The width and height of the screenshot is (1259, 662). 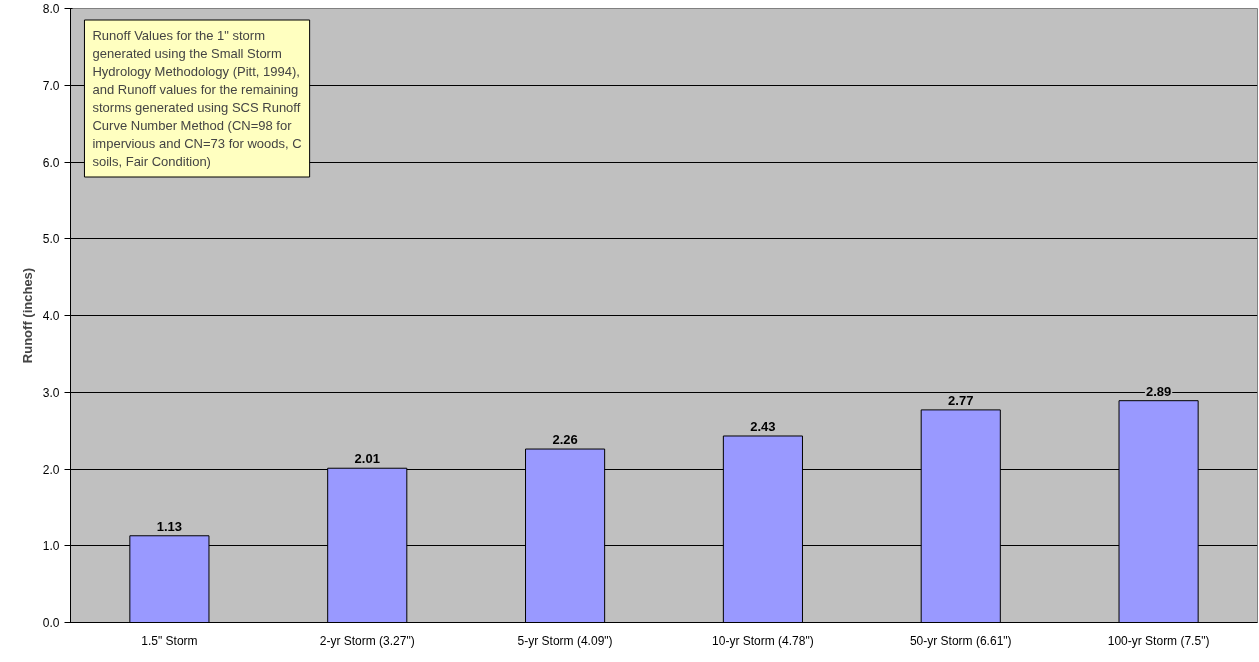 What do you see at coordinates (367, 640) in the screenshot?
I see `x-tick-label: 2-yr Storm (3.27")` at bounding box center [367, 640].